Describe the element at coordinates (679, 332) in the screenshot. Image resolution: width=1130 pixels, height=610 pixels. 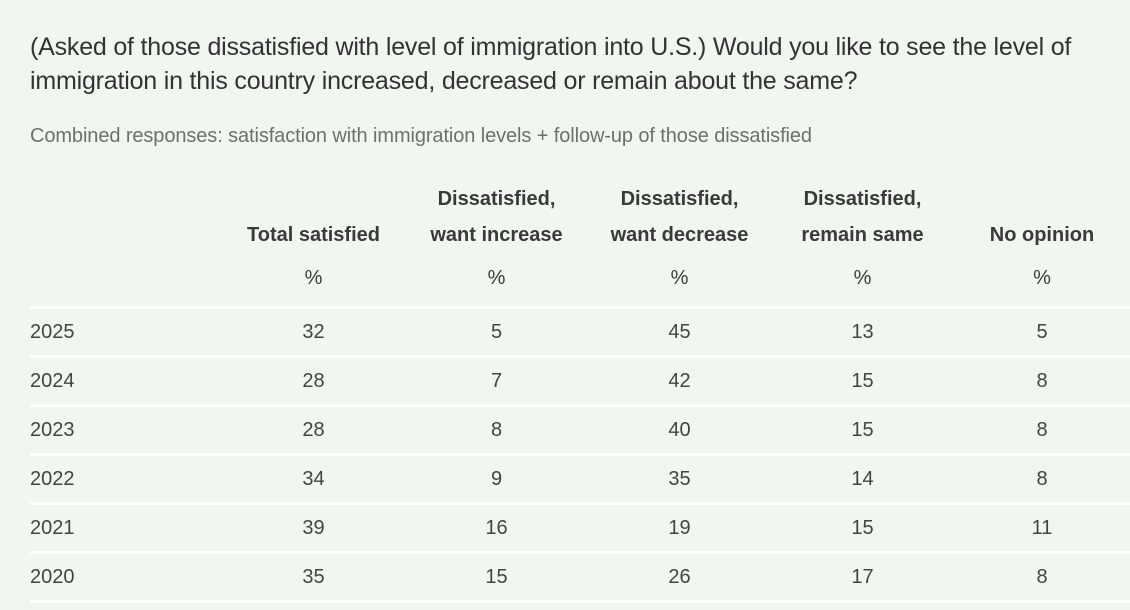
I see `value-cell: 45` at that location.